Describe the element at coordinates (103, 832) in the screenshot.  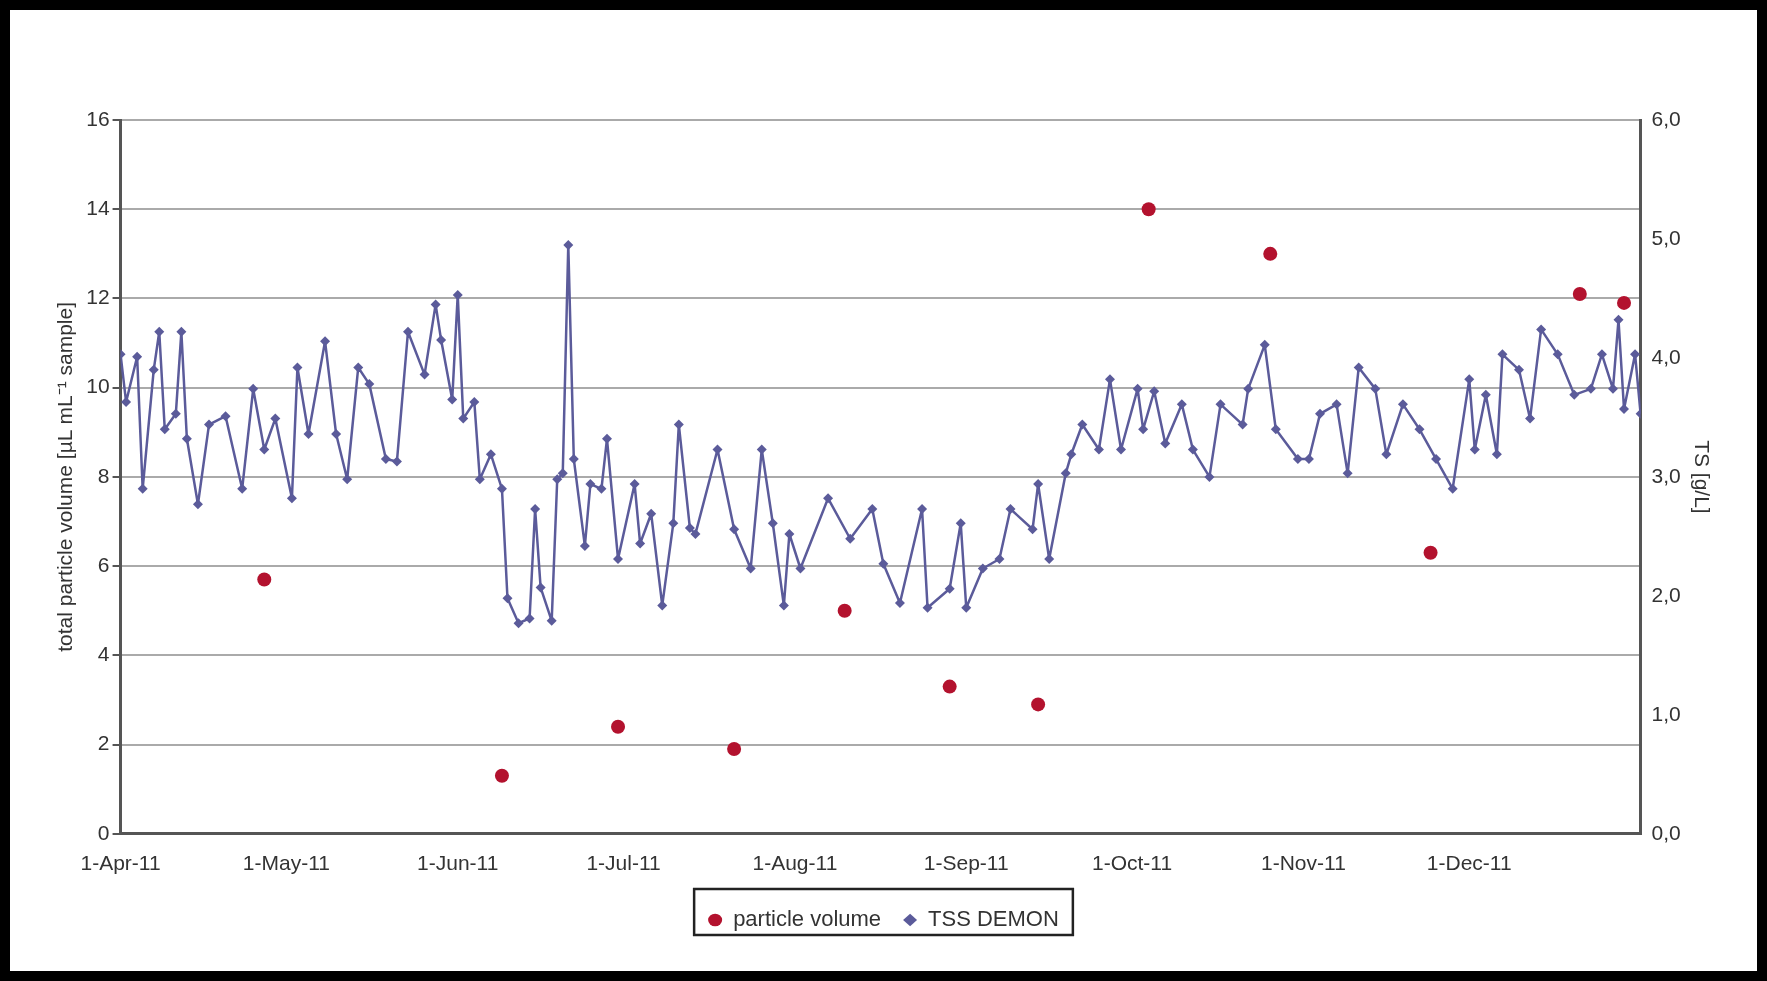
I see `y-tick-label: 0` at that location.